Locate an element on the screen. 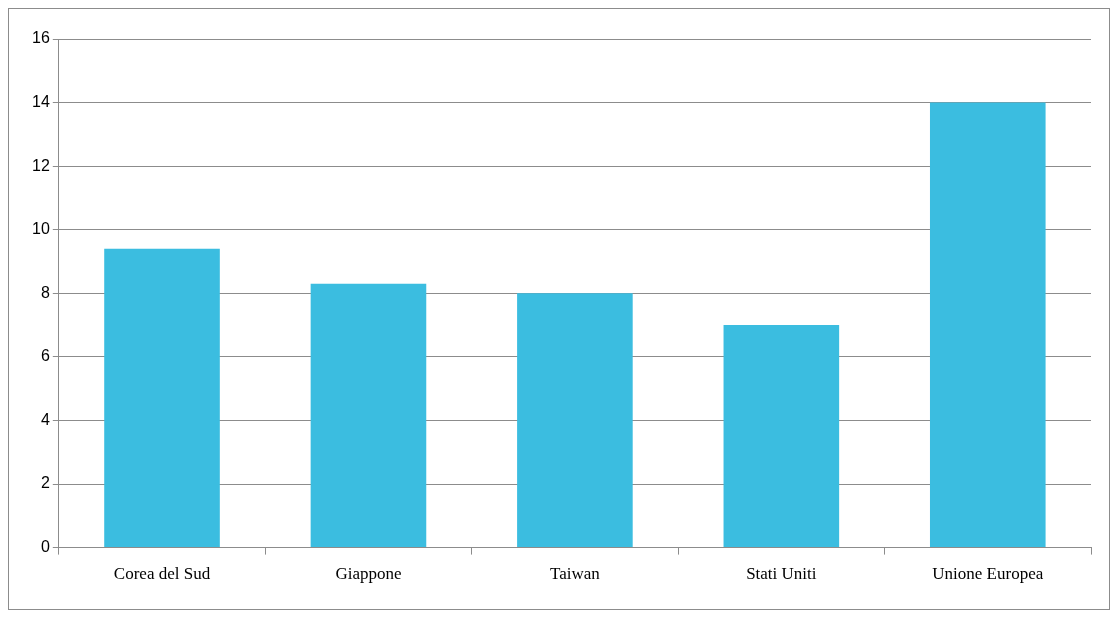 This screenshot has width=1118, height=621. y-tick-label: 6 is located at coordinates (45, 356).